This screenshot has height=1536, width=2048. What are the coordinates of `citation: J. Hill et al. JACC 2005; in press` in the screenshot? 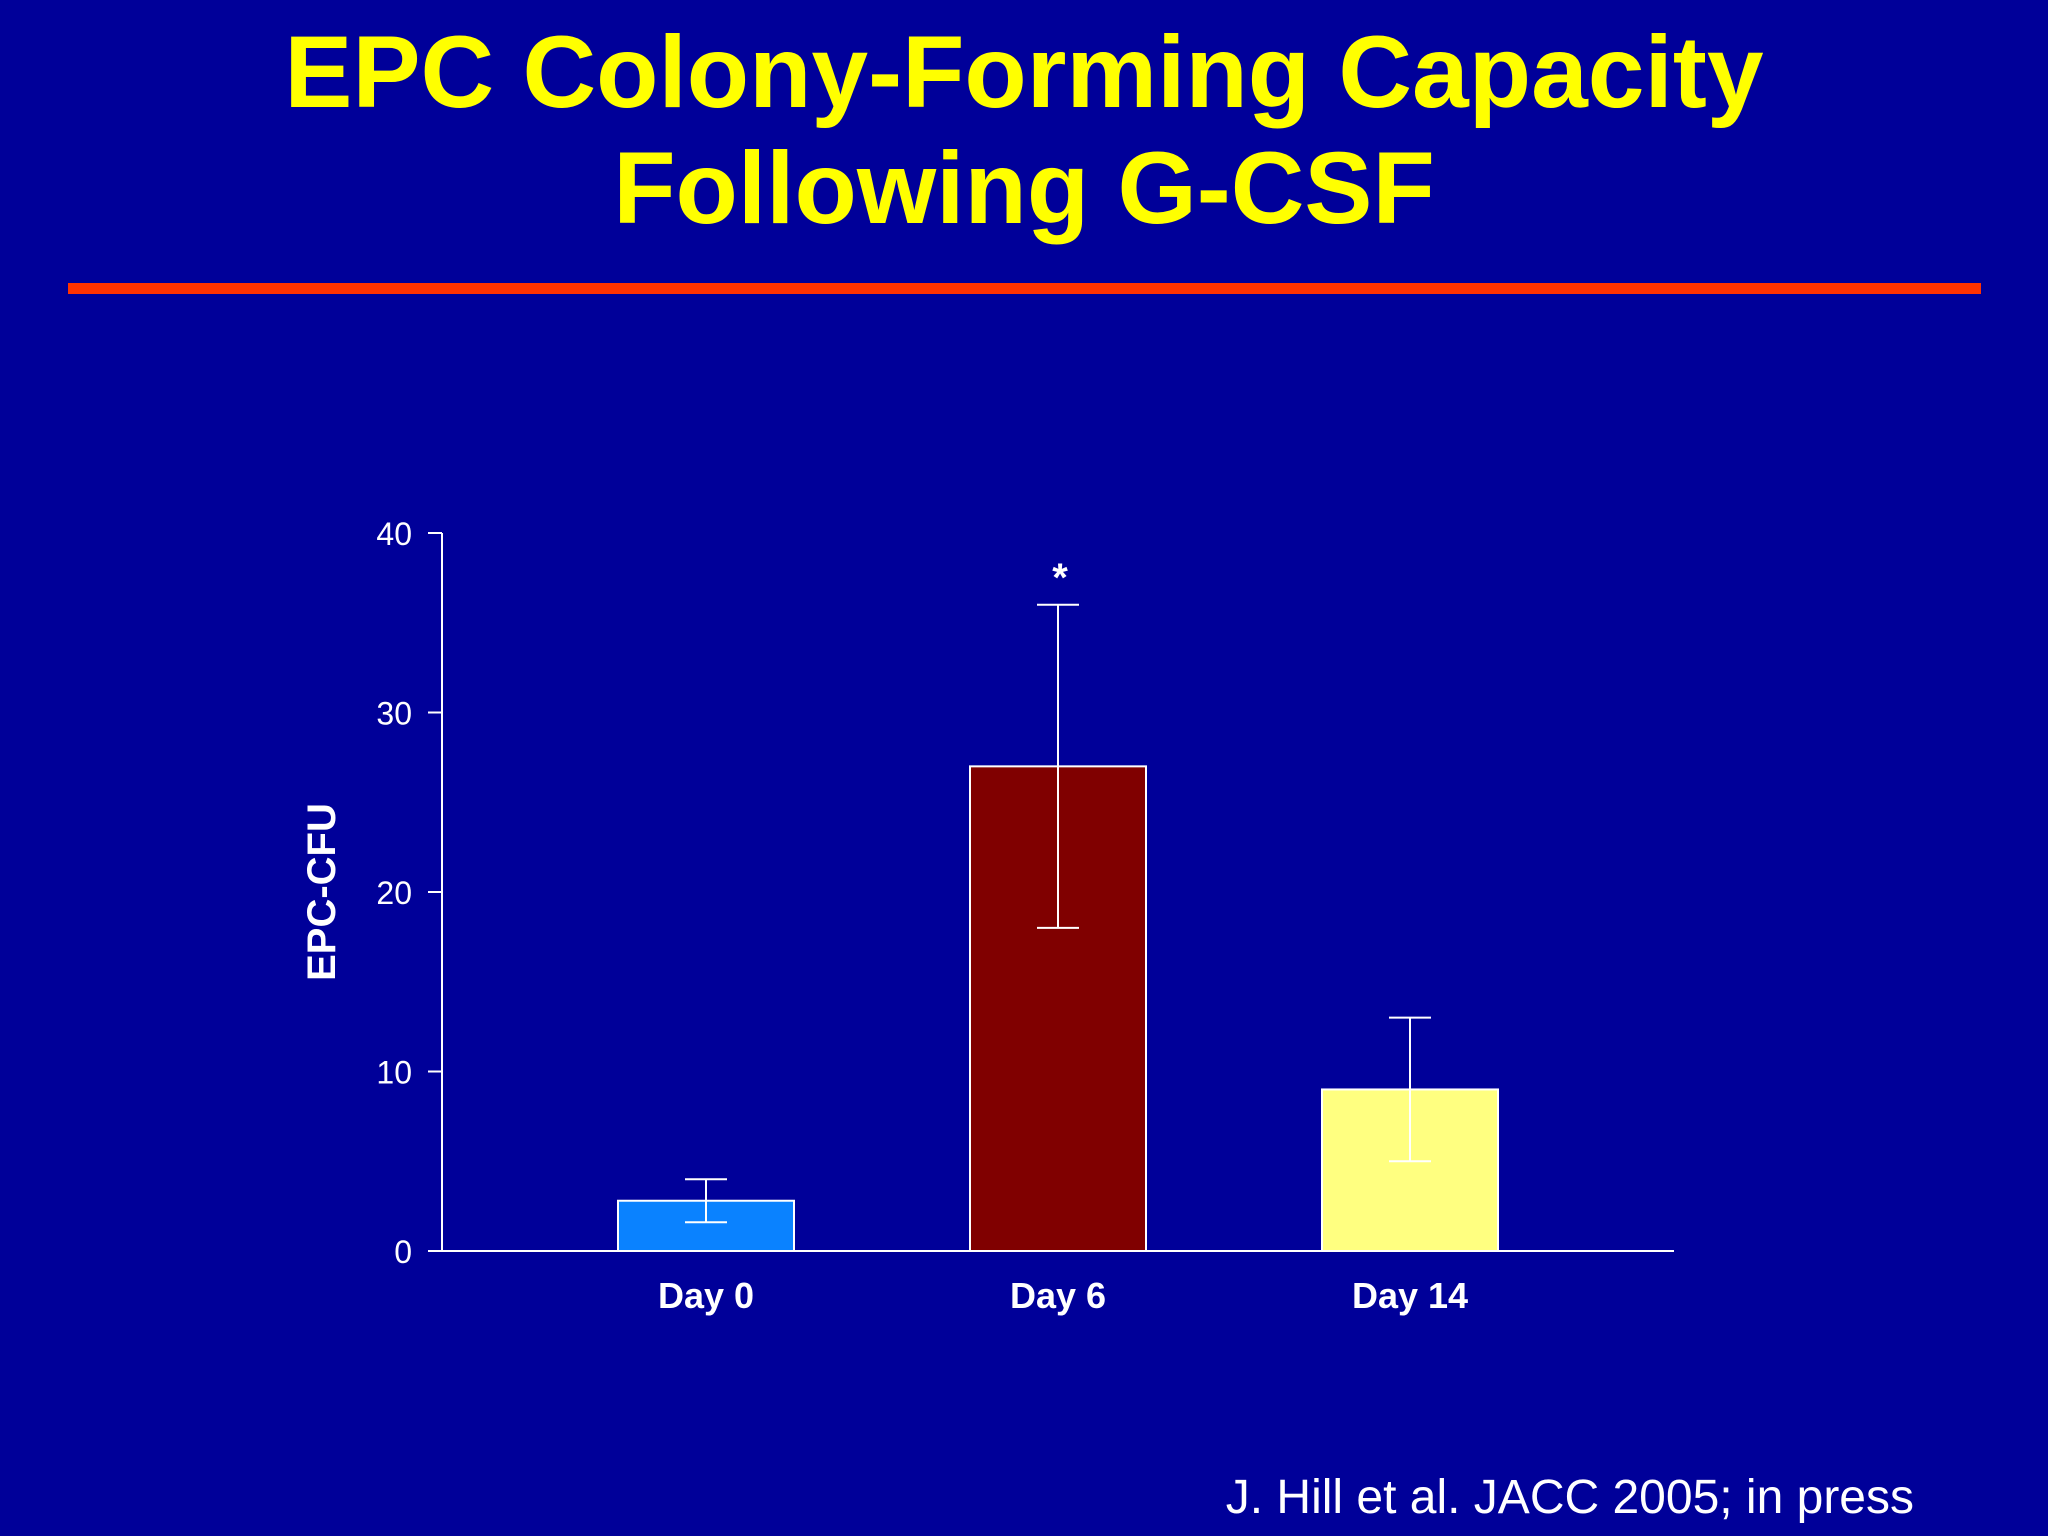 It's located at (1569, 1497).